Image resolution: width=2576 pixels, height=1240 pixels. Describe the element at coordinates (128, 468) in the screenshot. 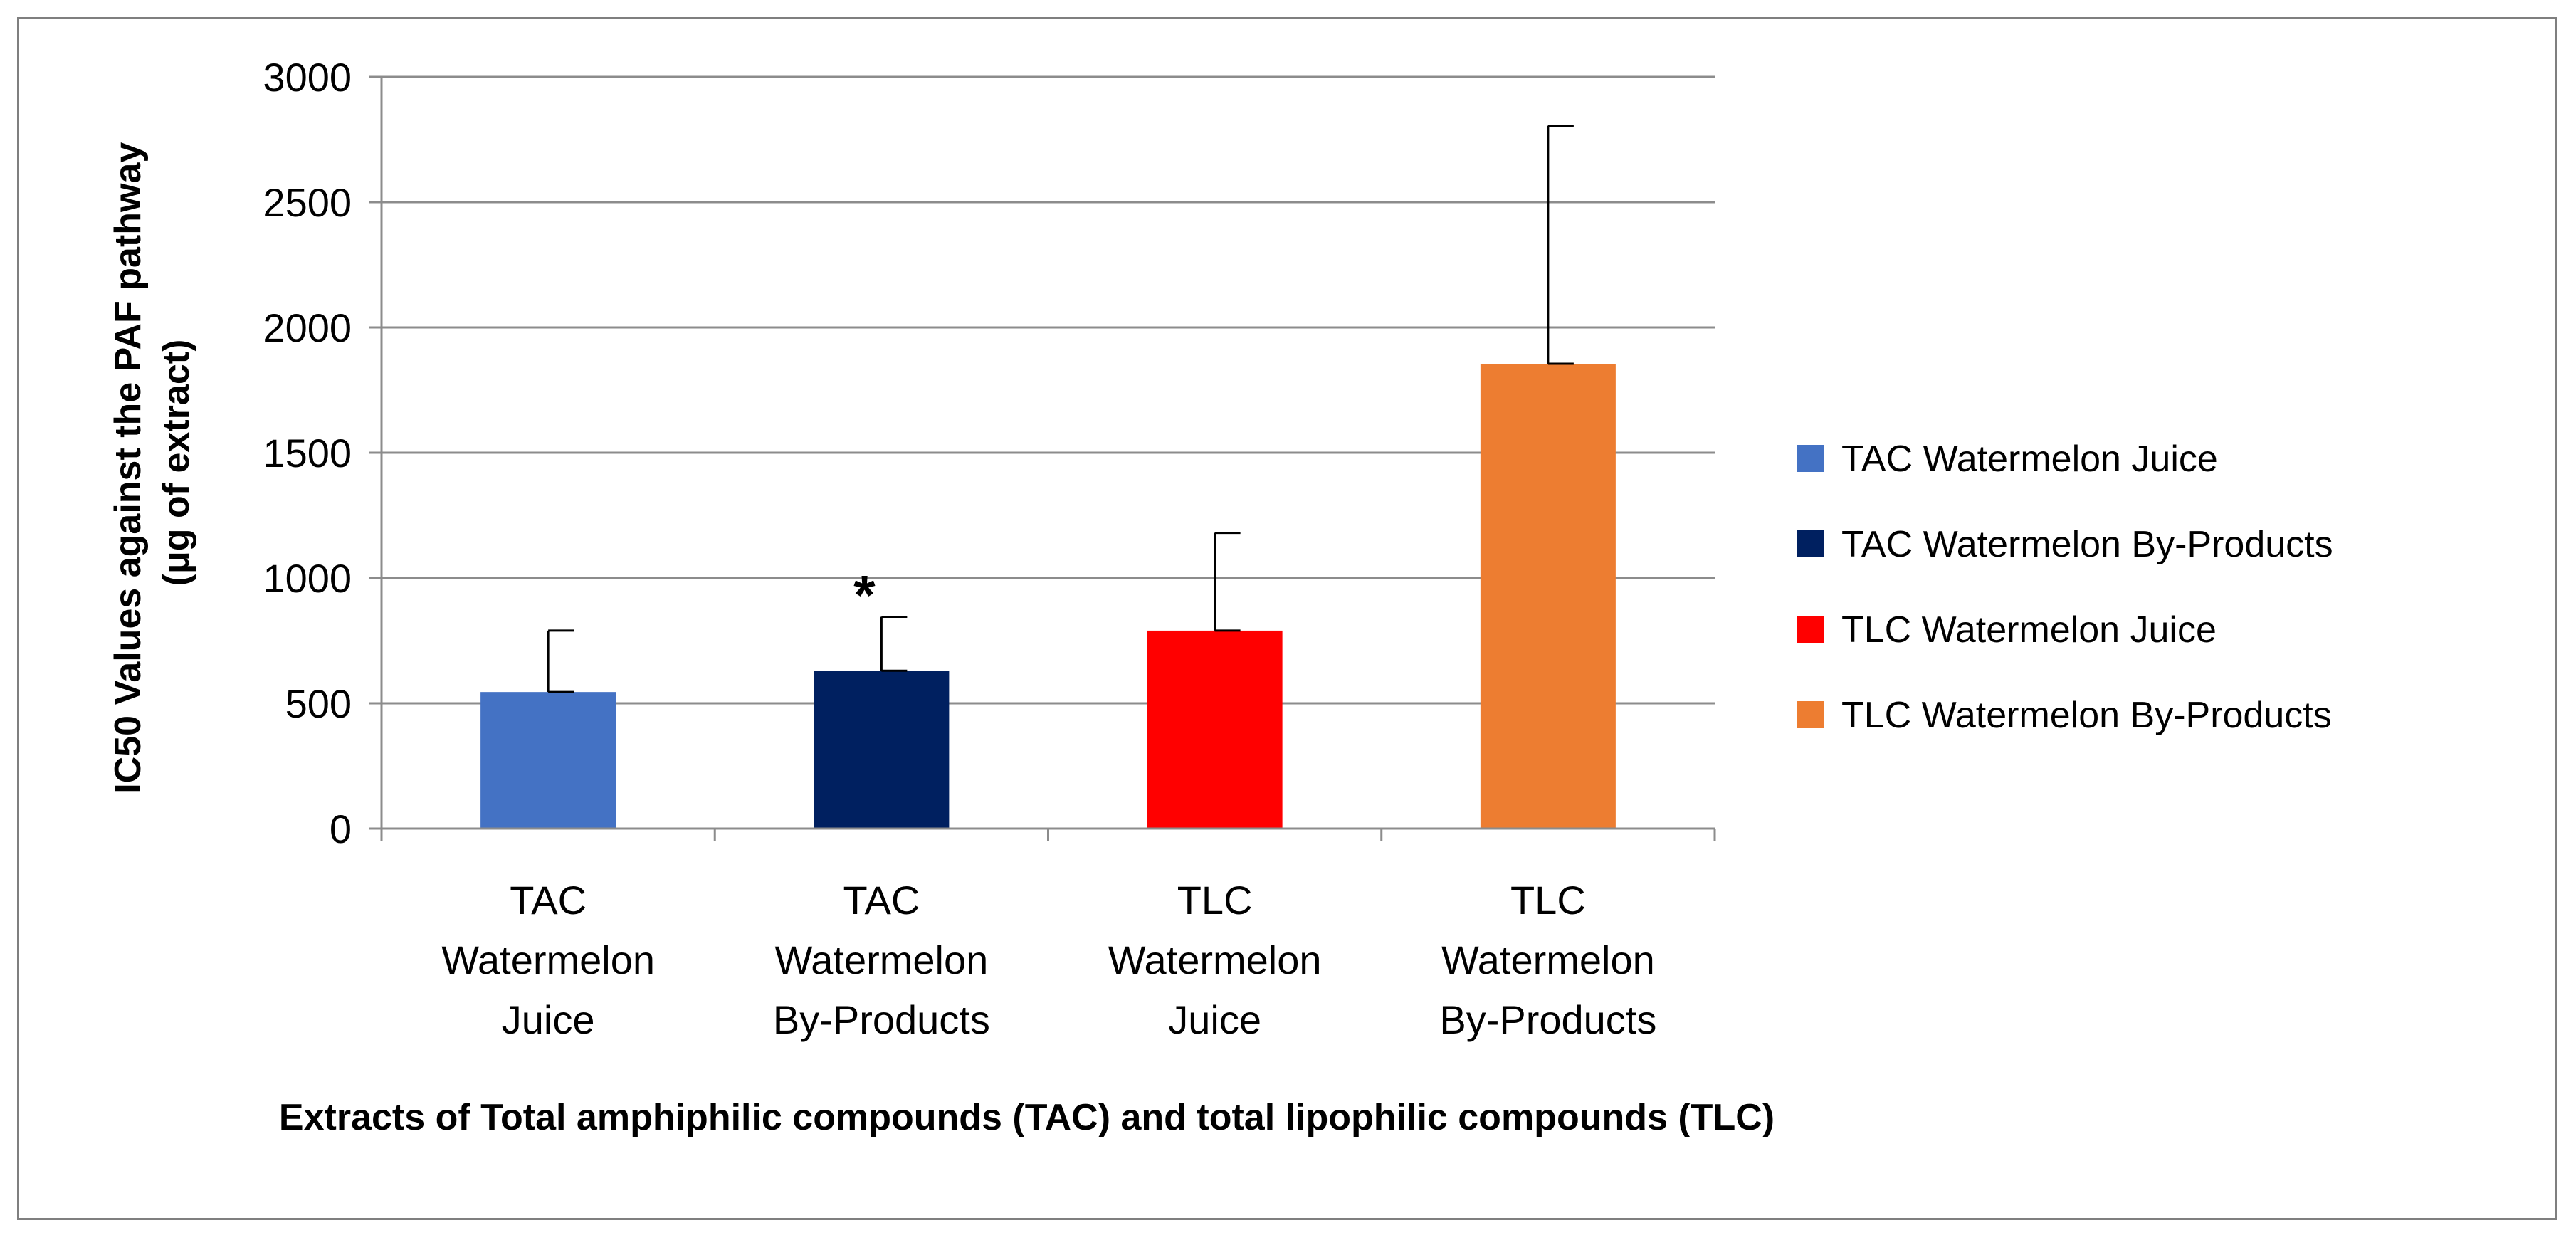

I see `y-axis-title-line1: IC50 Values against the PAF pathway` at that location.